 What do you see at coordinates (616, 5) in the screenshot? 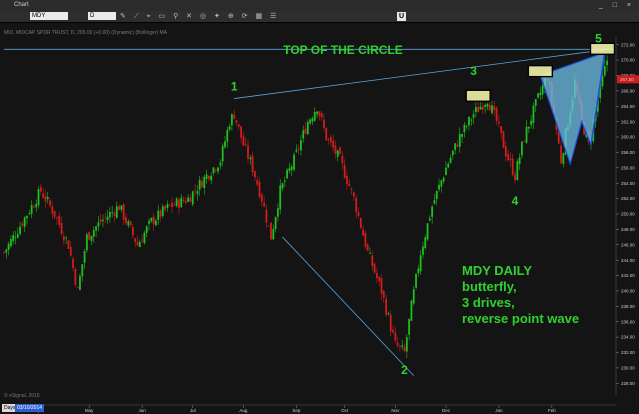
I see `window-controls: _ □ ×` at bounding box center [616, 5].